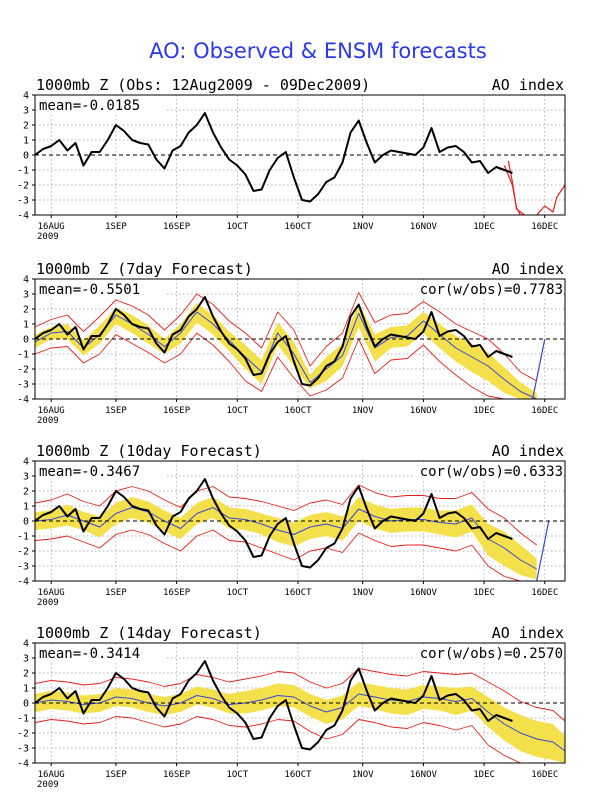  Describe the element at coordinates (491, 654) in the screenshot. I see `correlation-label: cor(w/obs)=0.2570` at that location.